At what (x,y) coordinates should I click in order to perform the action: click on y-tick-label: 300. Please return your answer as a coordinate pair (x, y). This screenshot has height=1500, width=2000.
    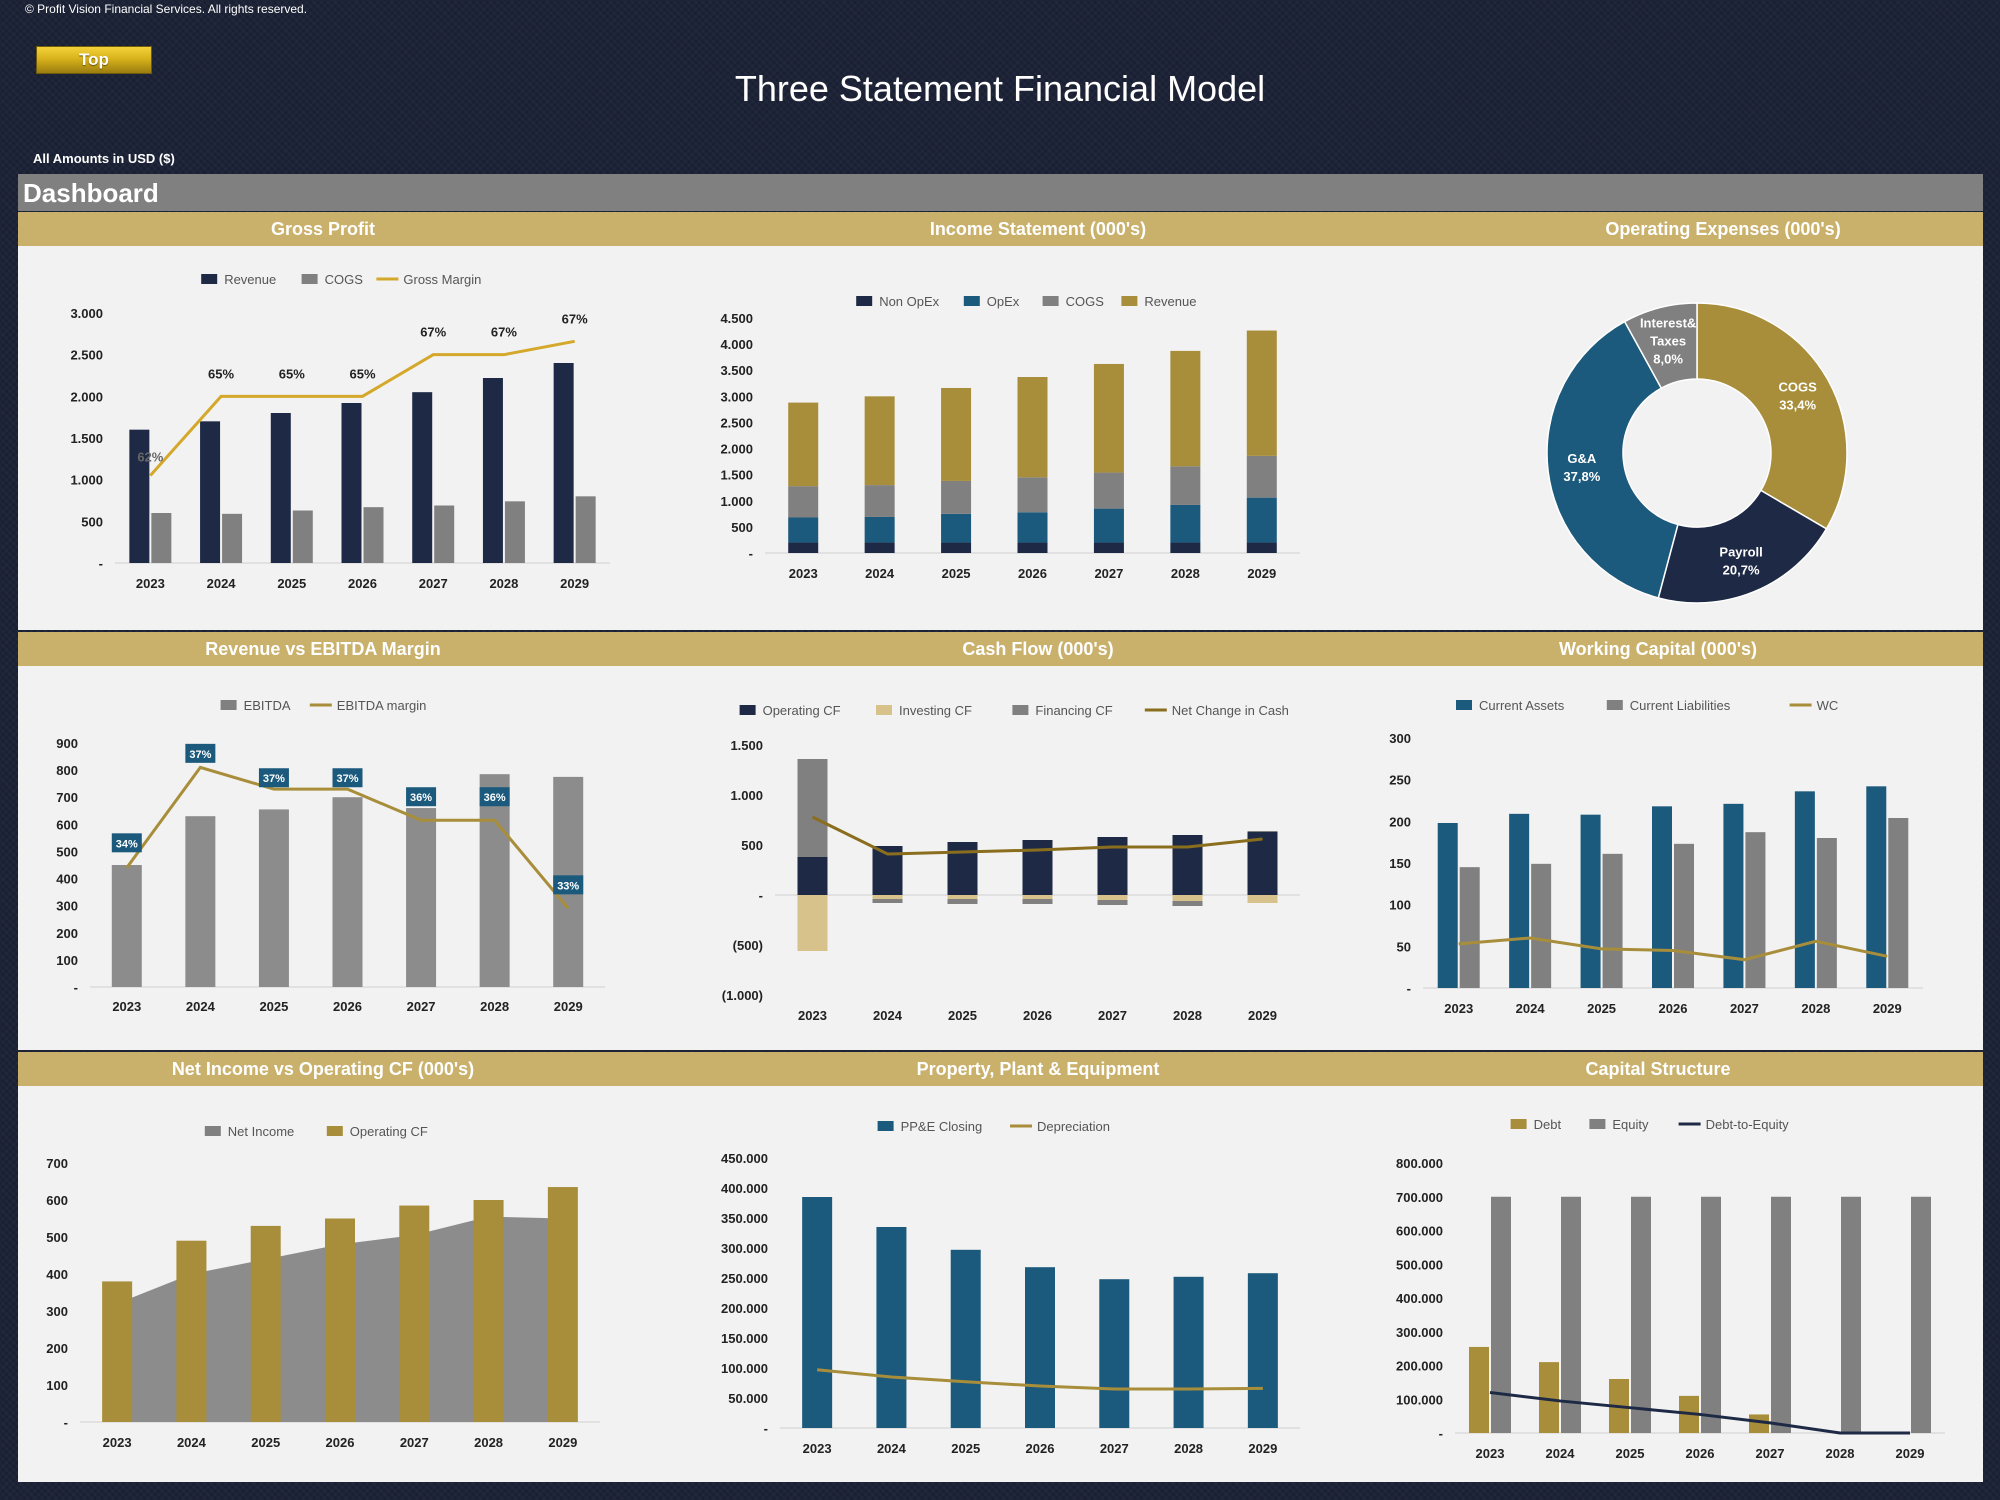
    Looking at the image, I should click on (57, 1311).